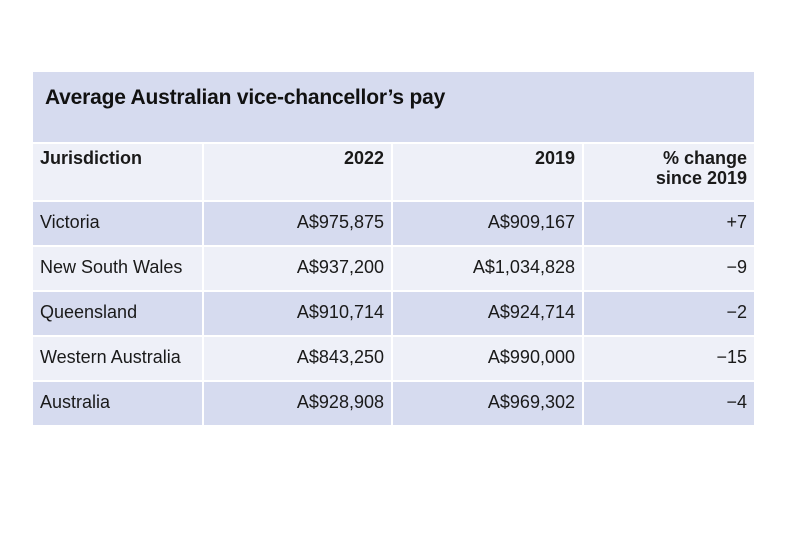 Image resolution: width=785 pixels, height=543 pixels. I want to click on cell-pay-2022: A$843,250, so click(298, 359).